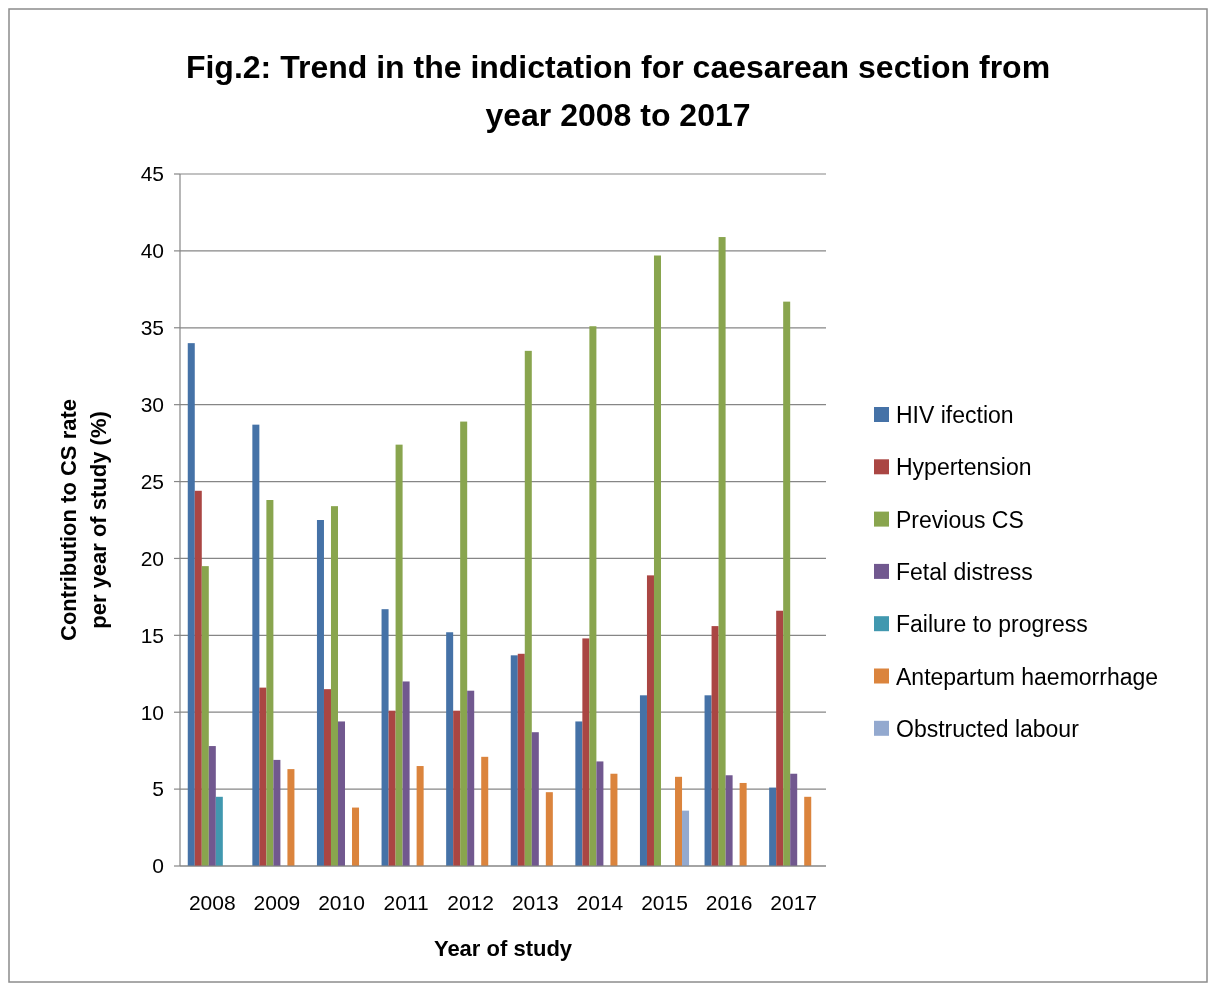  Describe the element at coordinates (960, 519) in the screenshot. I see `legend-label: Previous CS` at that location.